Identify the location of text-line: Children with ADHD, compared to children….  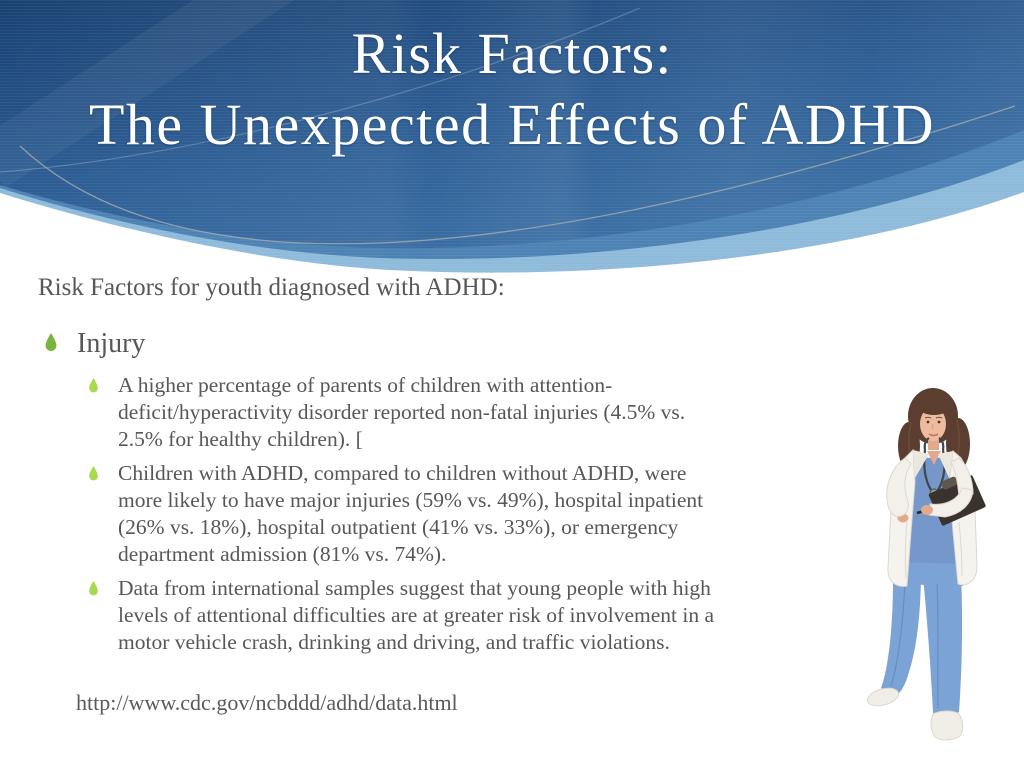
(402, 473).